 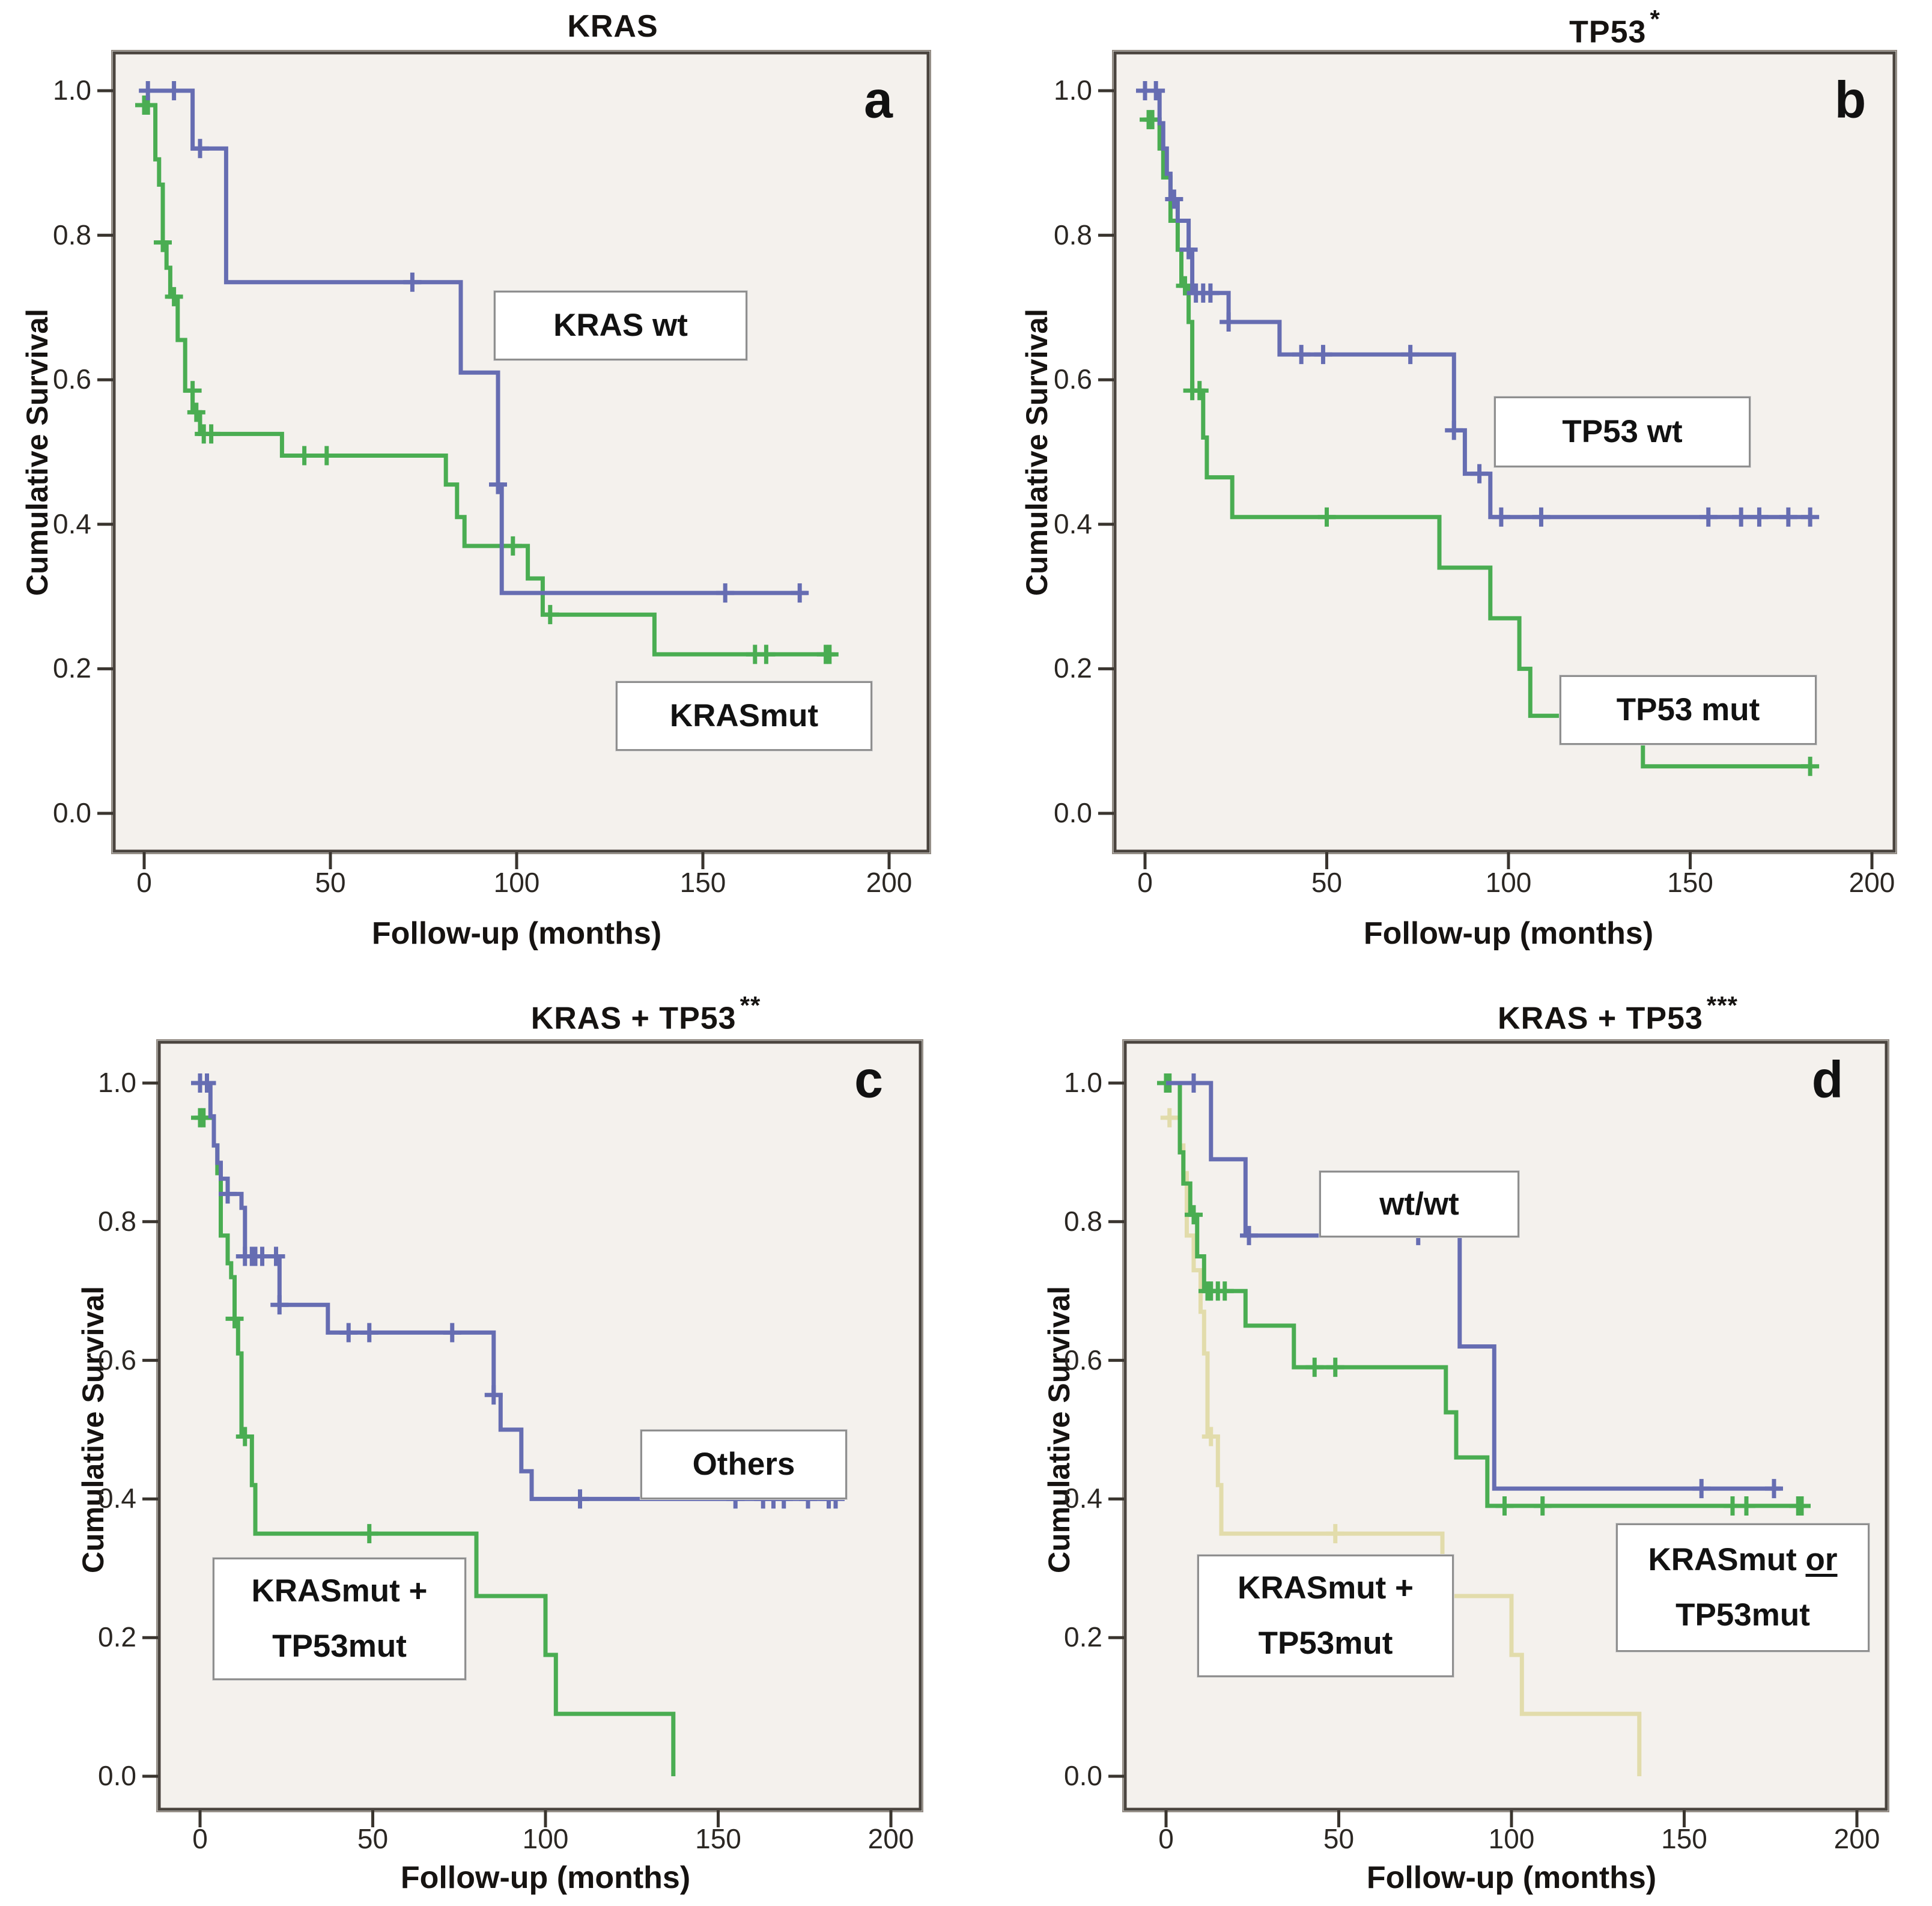 I want to click on panel-title-text: TP53, so click(x=1608, y=32).